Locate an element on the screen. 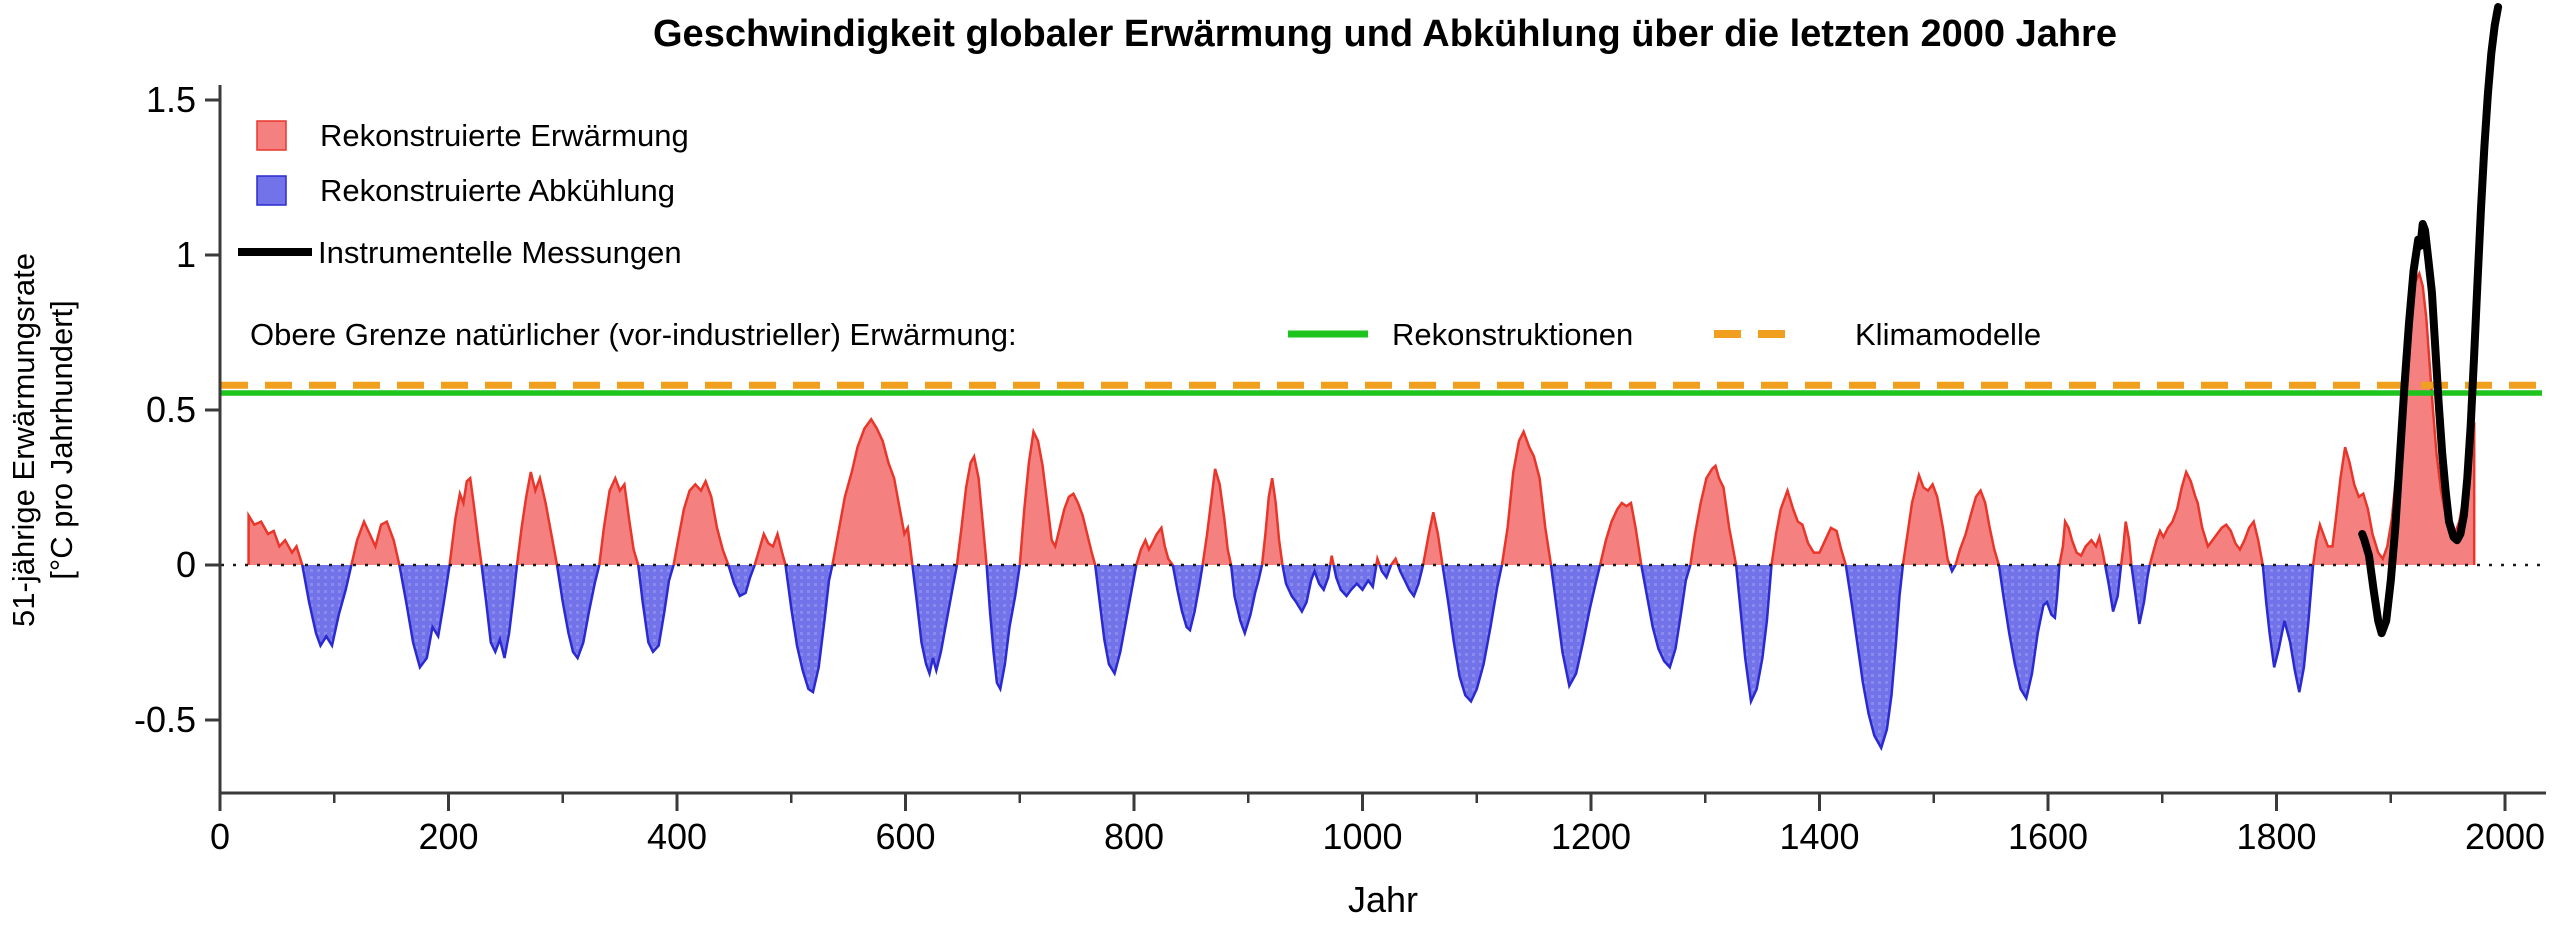 The height and width of the screenshot is (936, 2560). reconstructions-label: Rekonstruktionen is located at coordinates (1512, 334).